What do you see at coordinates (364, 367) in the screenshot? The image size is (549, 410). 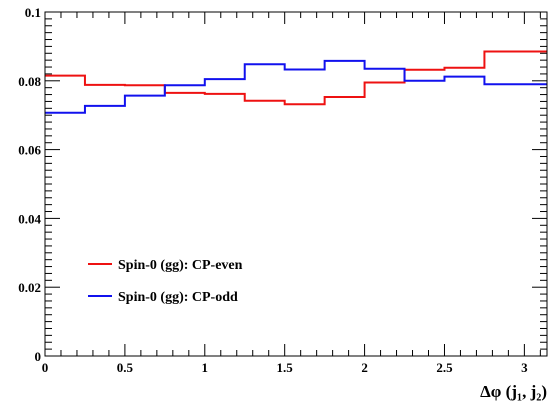 I see `x-tick-label: 2` at bounding box center [364, 367].